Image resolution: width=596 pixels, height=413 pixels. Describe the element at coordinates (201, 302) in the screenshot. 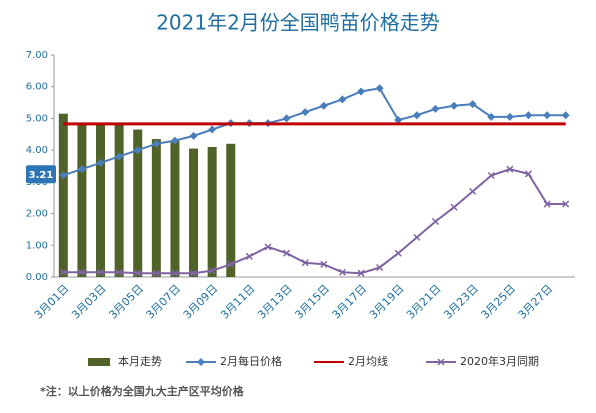

I see `x-tick-label: 3月09日` at that location.